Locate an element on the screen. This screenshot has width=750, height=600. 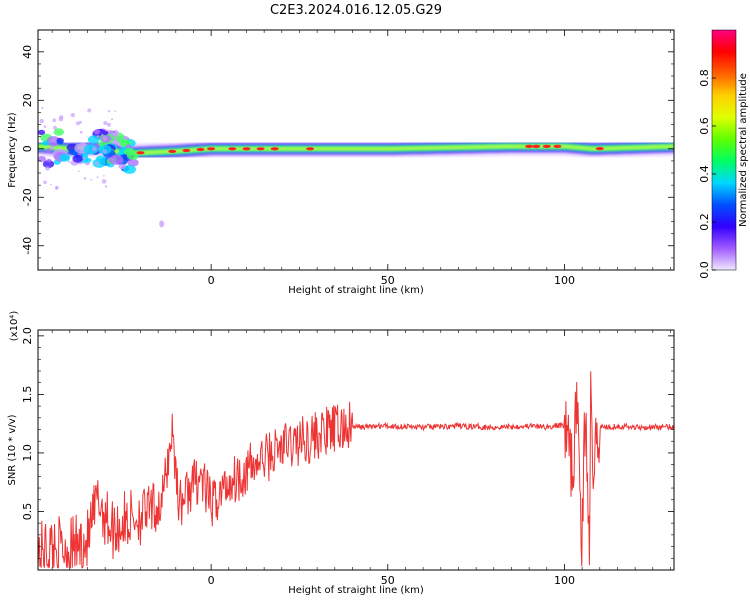
snr-y-tick-label: 2.0 is located at coordinates (27, 336).